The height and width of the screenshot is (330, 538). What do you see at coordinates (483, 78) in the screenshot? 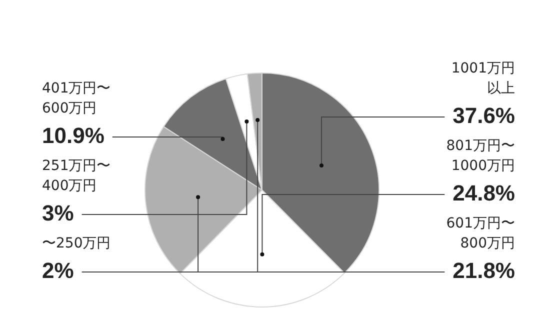
I see `slice-label: 1001万円以上` at bounding box center [483, 78].